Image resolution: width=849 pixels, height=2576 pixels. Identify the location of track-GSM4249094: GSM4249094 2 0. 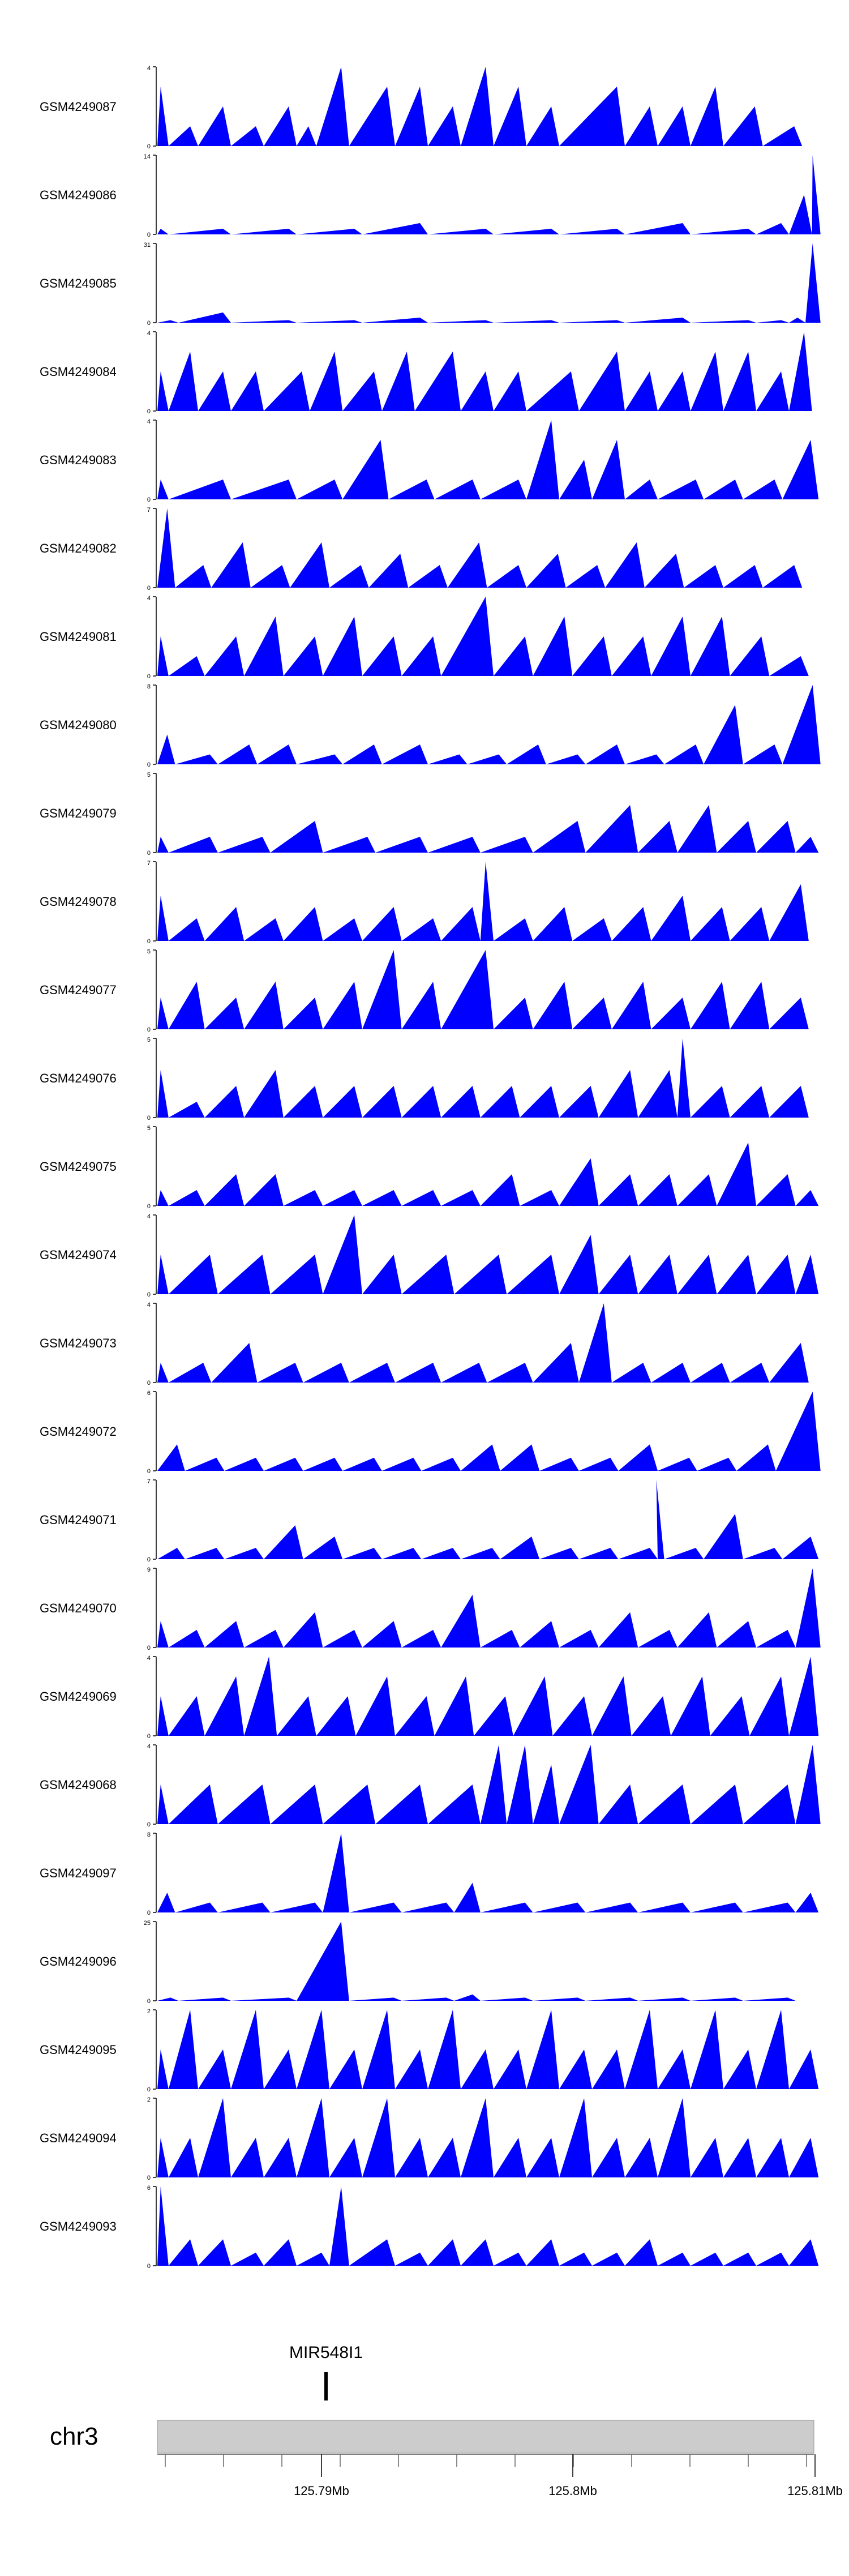
(429, 2138).